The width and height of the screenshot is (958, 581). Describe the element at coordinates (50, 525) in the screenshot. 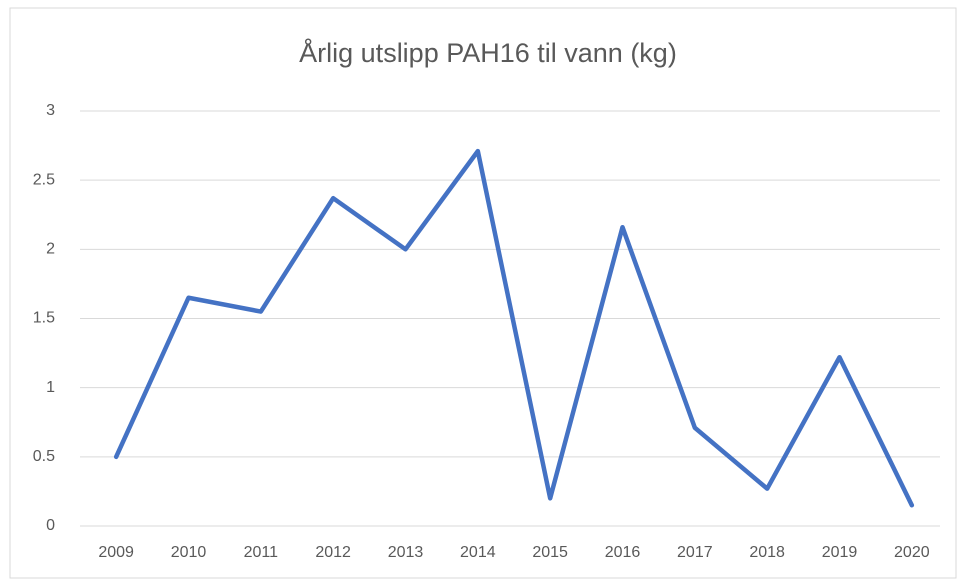

I see `y-tick-label: 0` at that location.